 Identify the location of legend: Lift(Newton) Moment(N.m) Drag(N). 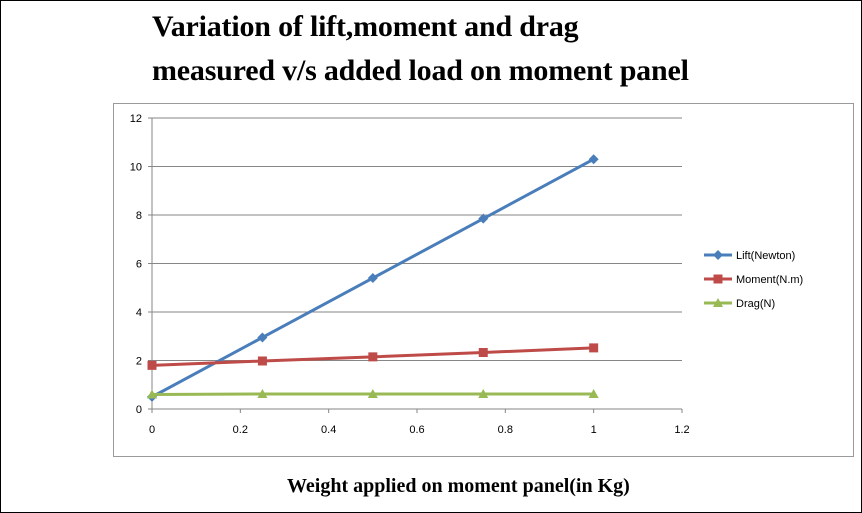
(753, 280).